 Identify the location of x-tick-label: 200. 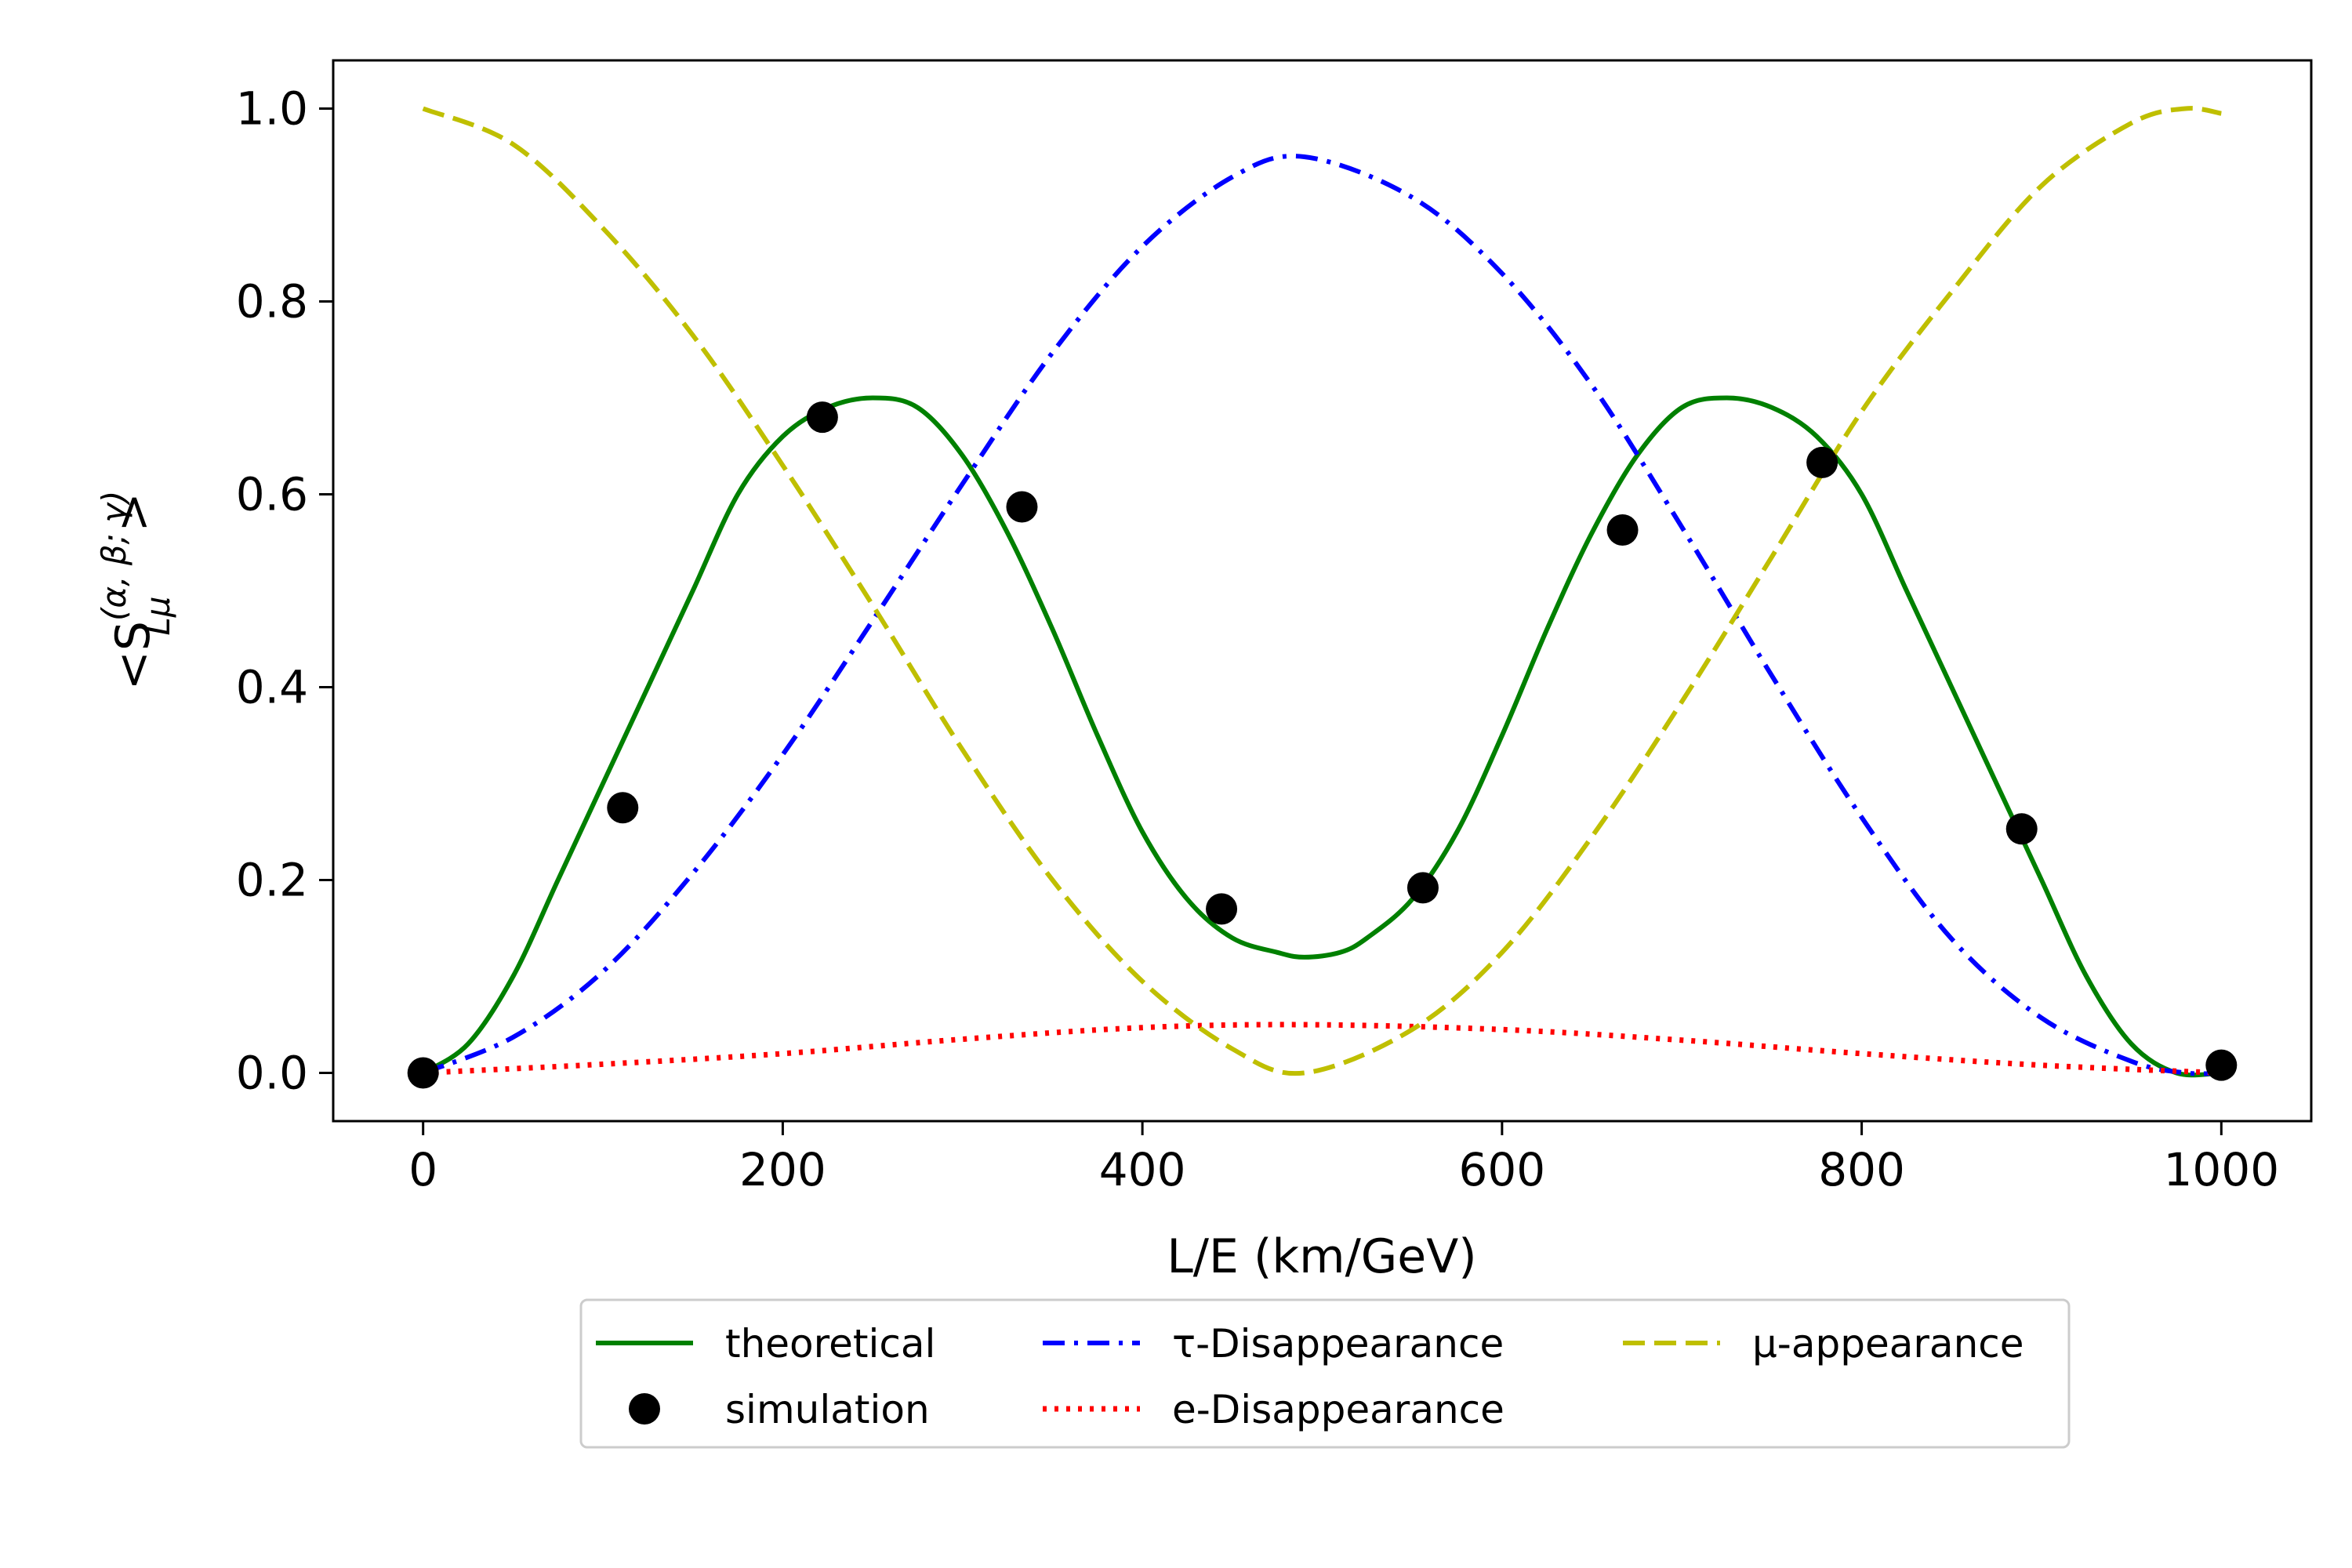
(782, 1169).